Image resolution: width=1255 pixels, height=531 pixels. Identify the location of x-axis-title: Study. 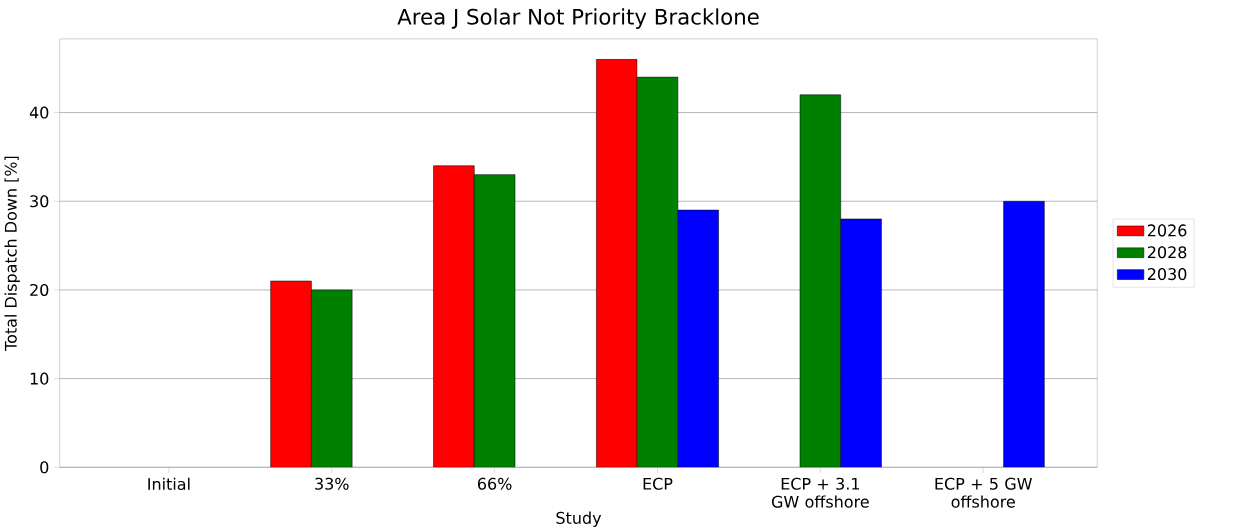
(579, 519).